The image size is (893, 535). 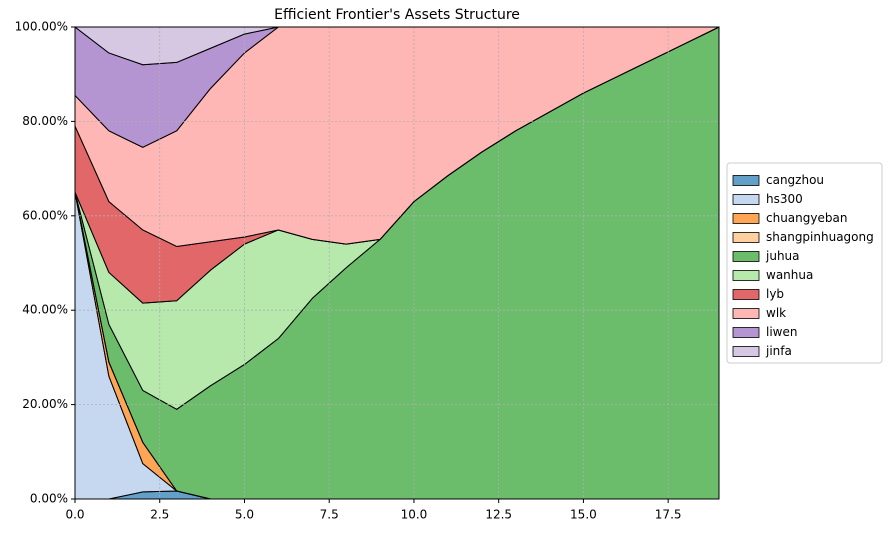 What do you see at coordinates (45, 215) in the screenshot?
I see `y-tick-label: 60.00%` at bounding box center [45, 215].